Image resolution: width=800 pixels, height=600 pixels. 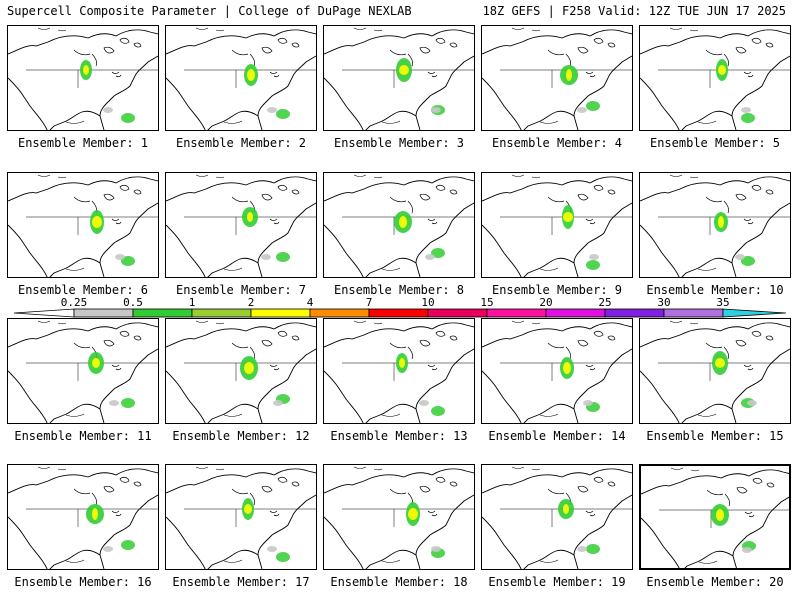 I want to click on member-label: Ensemble Member: 15, so click(x=715, y=436).